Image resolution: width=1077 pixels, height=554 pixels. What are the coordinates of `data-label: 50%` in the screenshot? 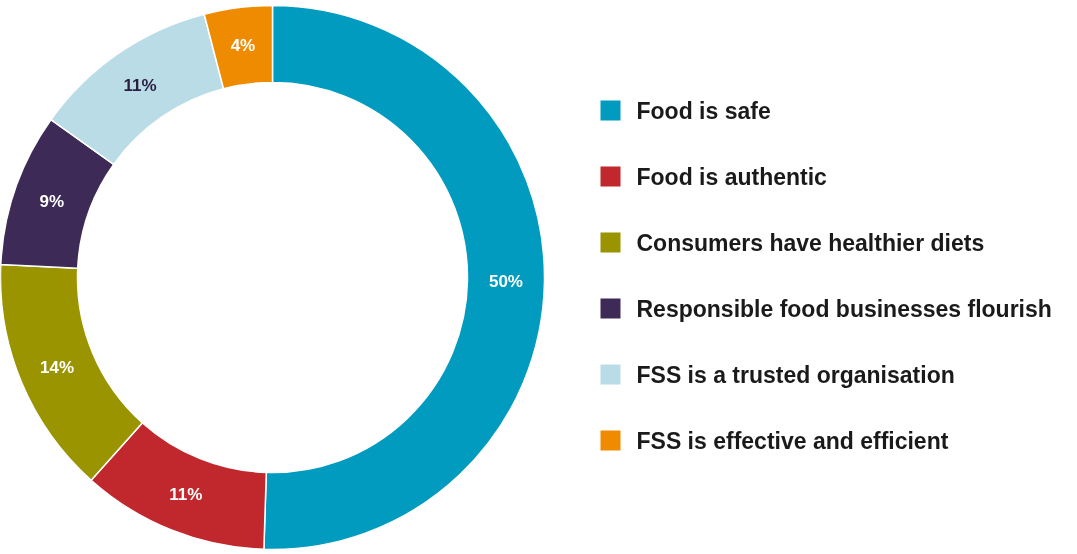 It's located at (505, 281).